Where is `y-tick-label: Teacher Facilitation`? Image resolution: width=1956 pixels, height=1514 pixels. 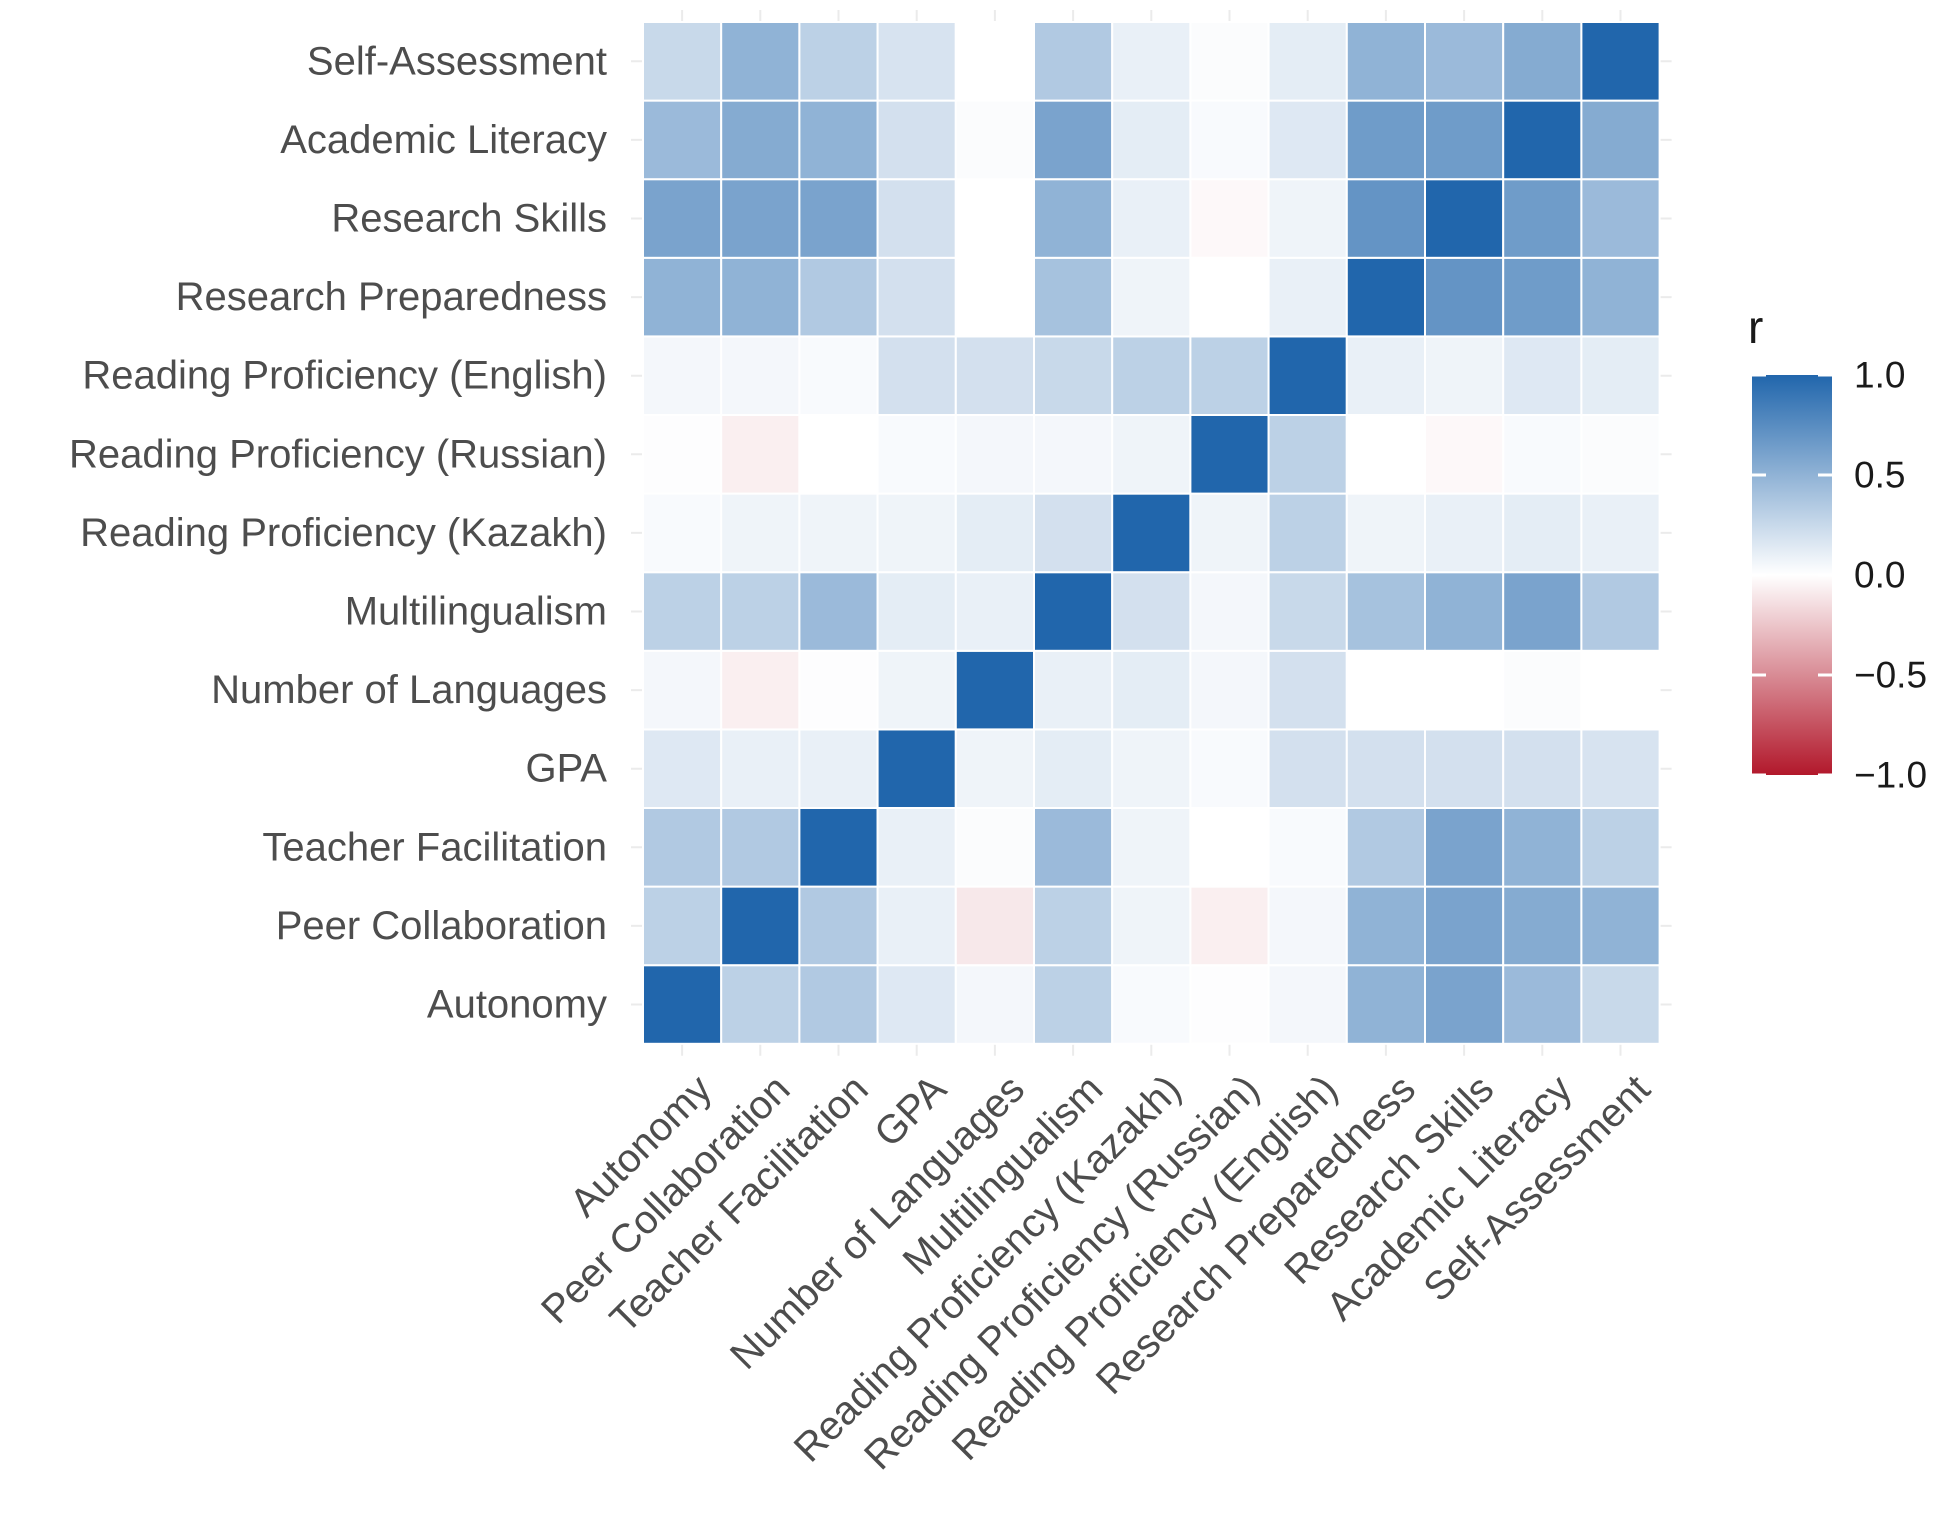
y-tick-label: Teacher Facilitation is located at coordinates (434, 847).